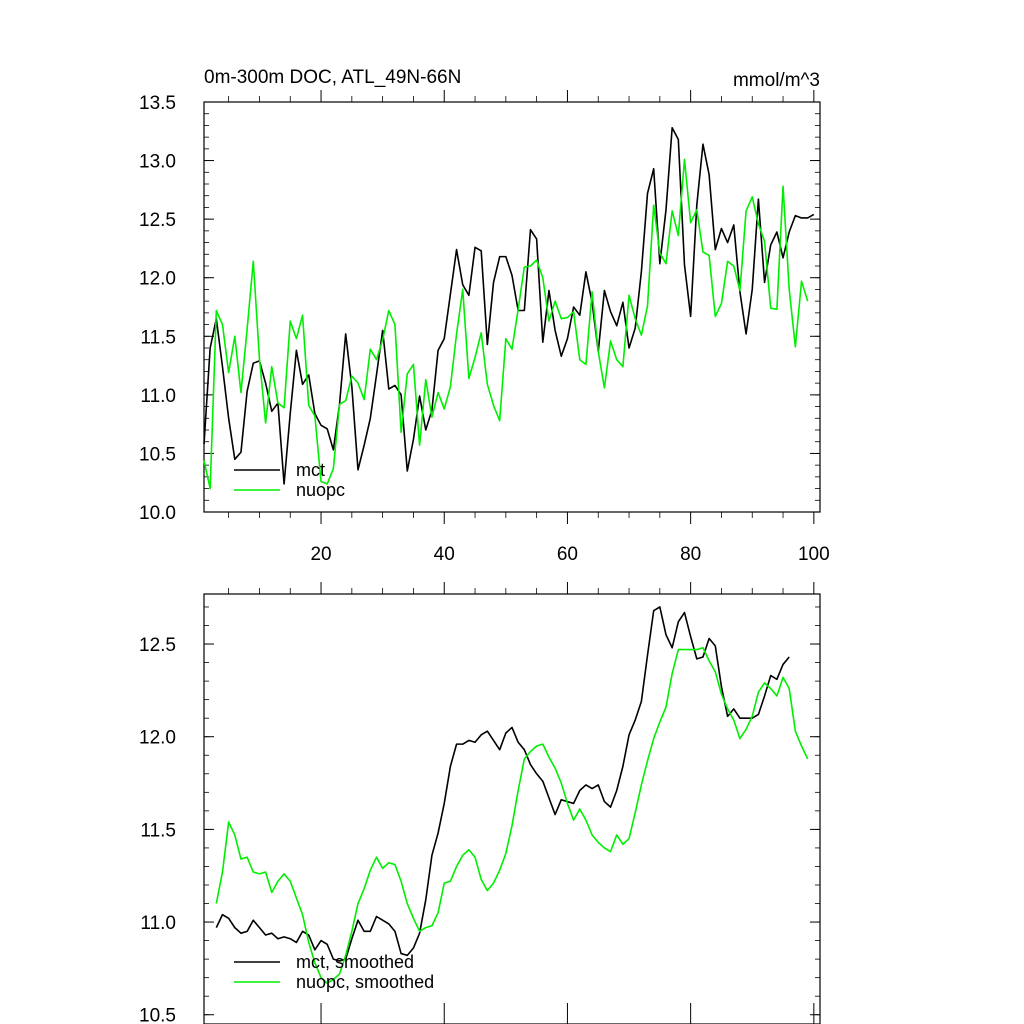  I want to click on y-tick-label: 10.0, so click(157, 513).